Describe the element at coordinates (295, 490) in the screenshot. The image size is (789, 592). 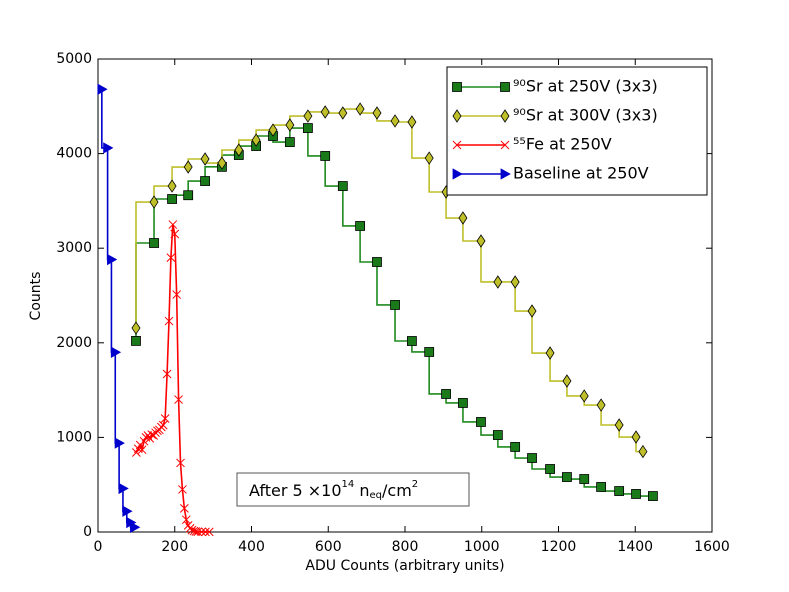
I see `annotation-part: After 5 ×10` at that location.